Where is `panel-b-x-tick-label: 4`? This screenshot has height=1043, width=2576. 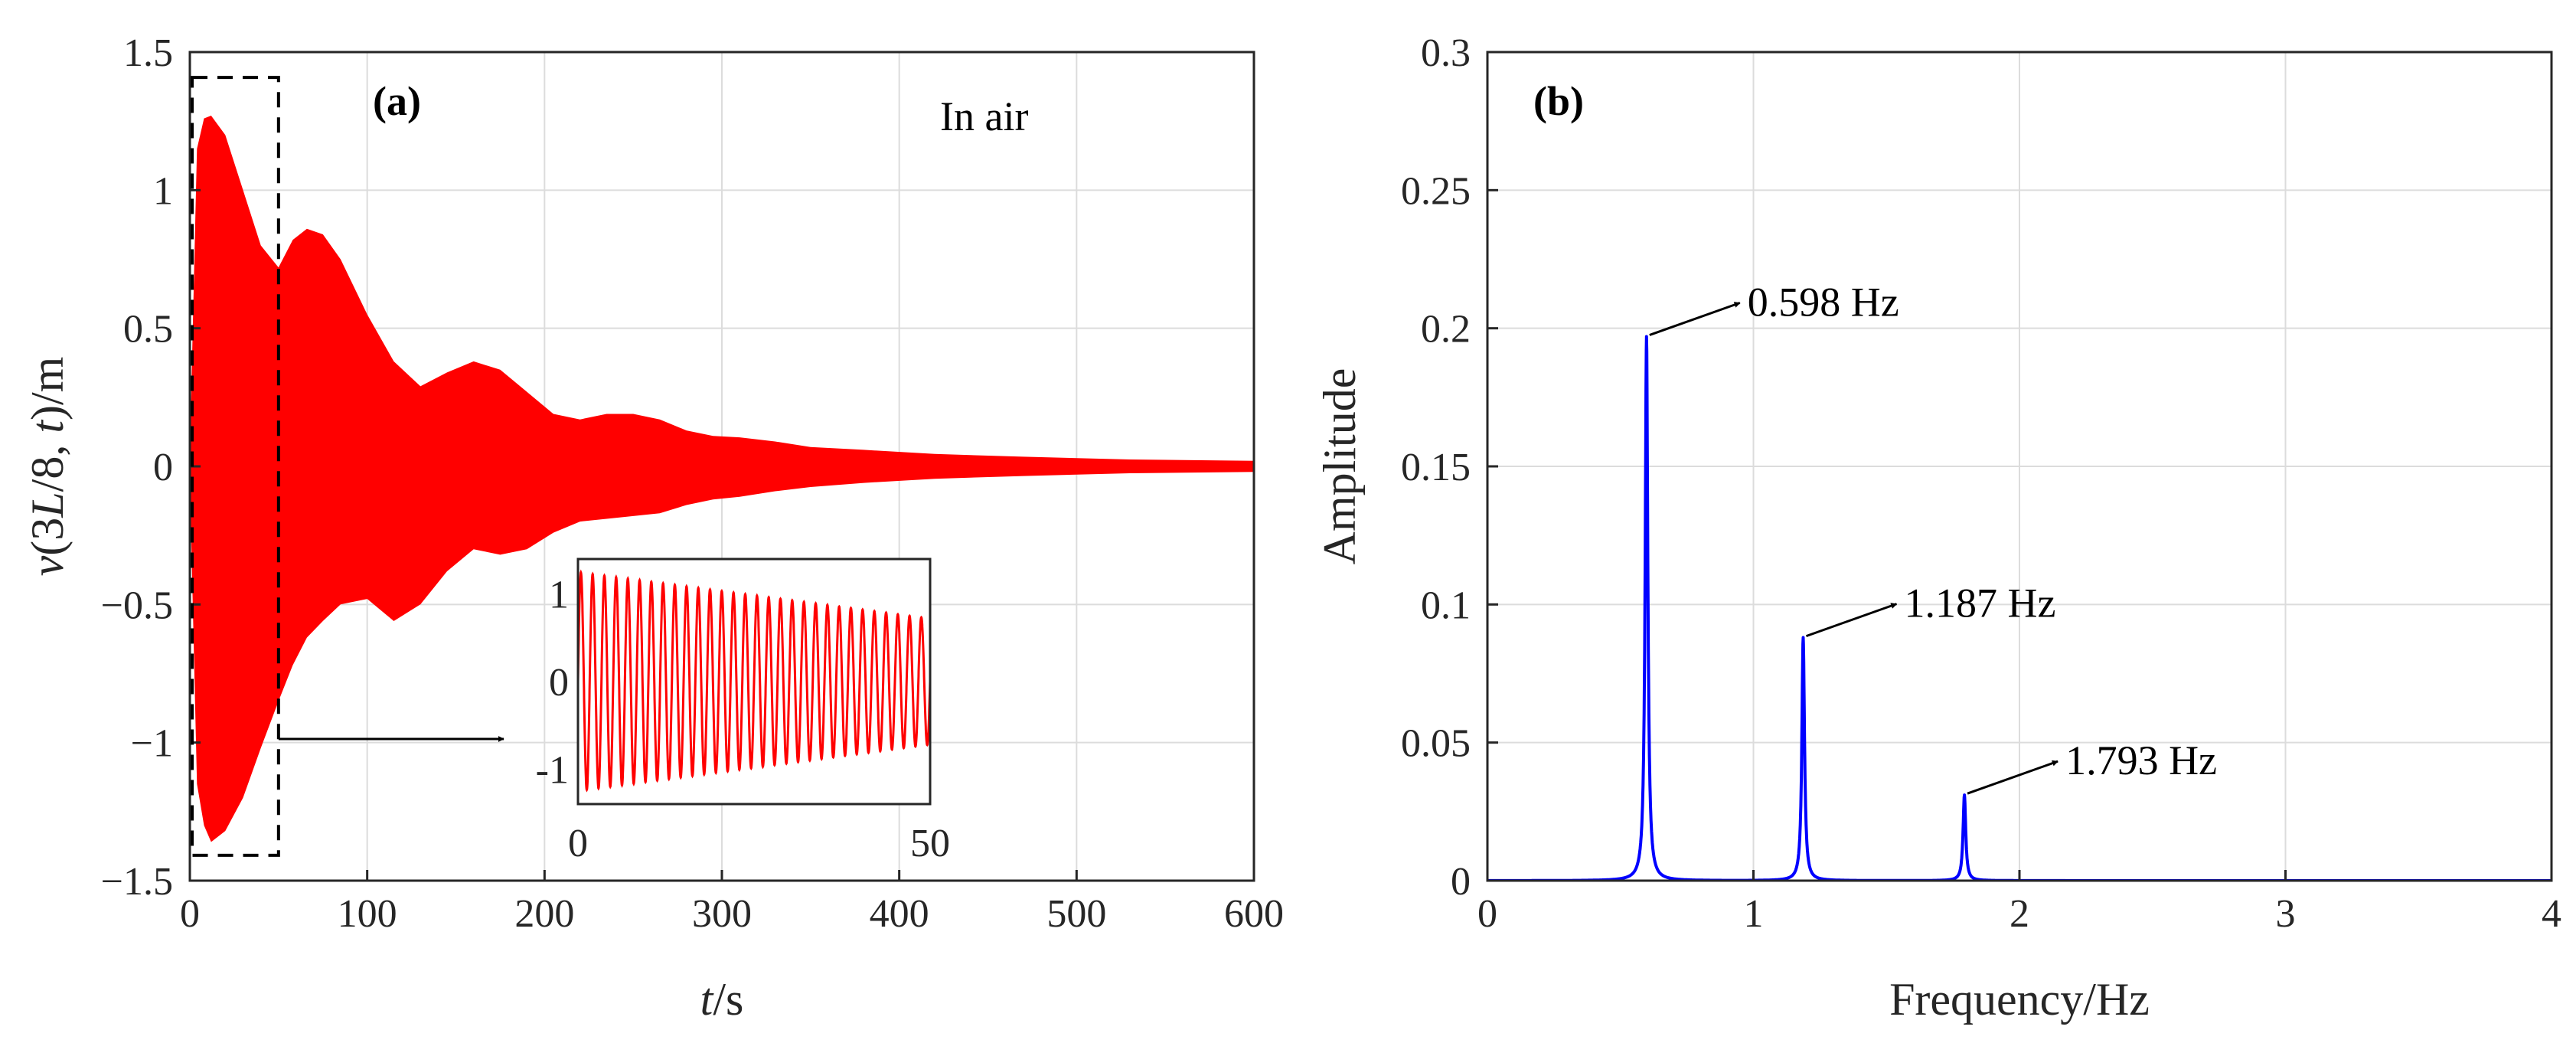
panel-b-x-tick-label: 4 is located at coordinates (2551, 914).